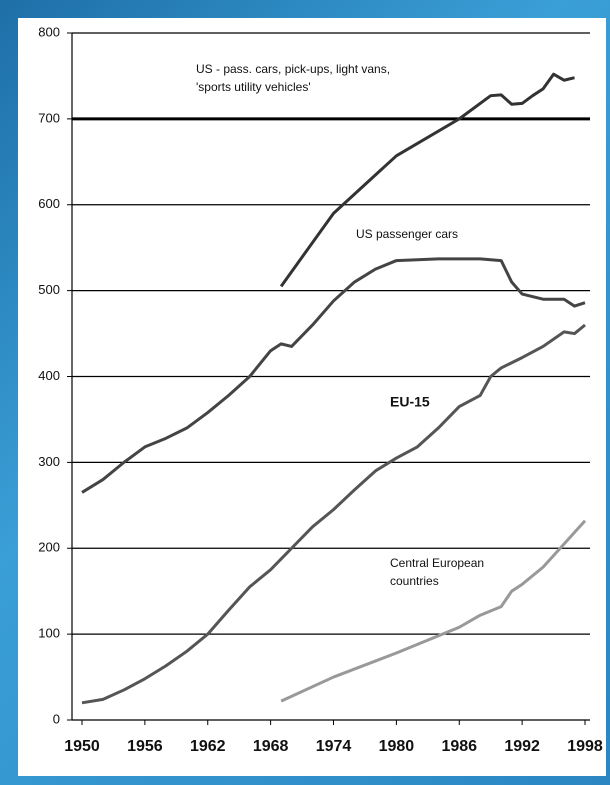 This screenshot has height=785, width=610. What do you see at coordinates (145, 746) in the screenshot?
I see `x-tick-label: 1956` at bounding box center [145, 746].